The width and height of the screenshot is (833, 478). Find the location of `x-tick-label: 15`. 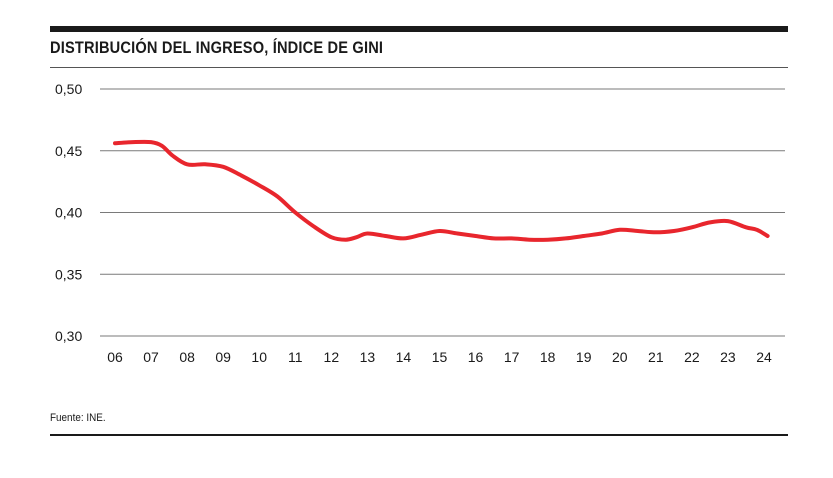

x-tick-label: 15 is located at coordinates (440, 357).